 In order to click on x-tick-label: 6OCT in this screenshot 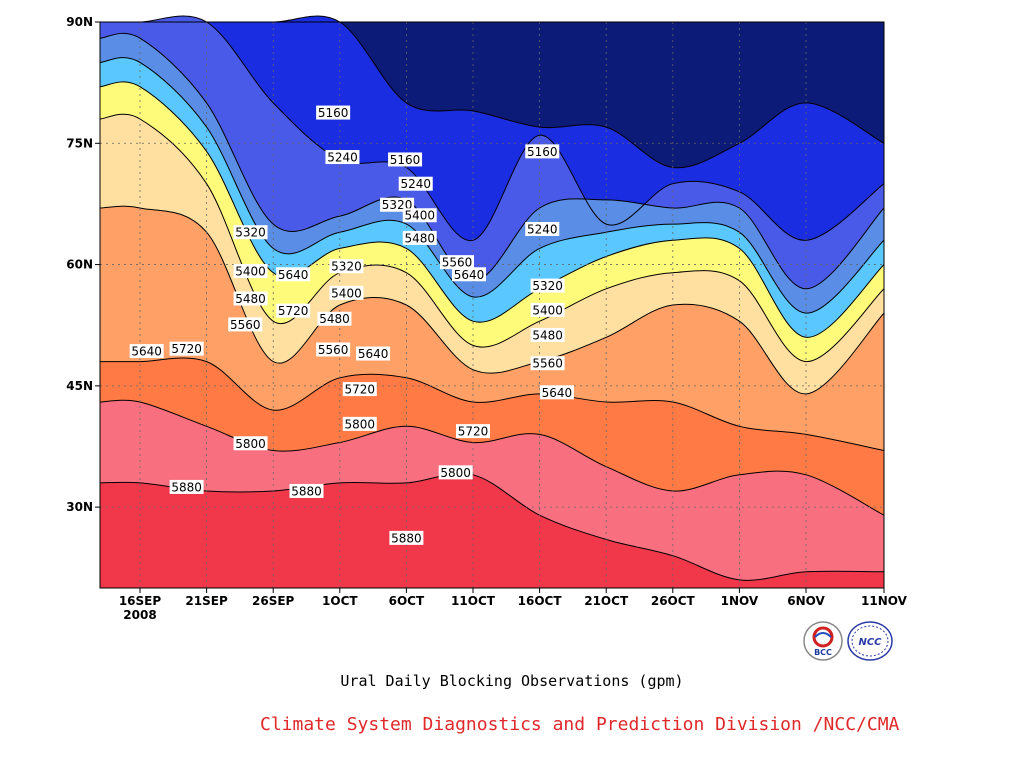, I will do `click(407, 601)`.